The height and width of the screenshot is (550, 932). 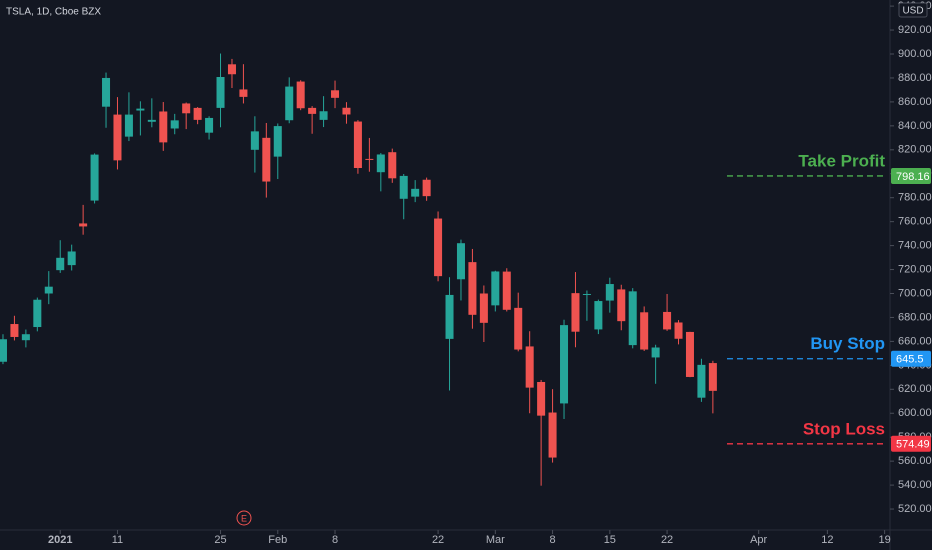 What do you see at coordinates (884, 540) in the screenshot?
I see `x-tick-label: 19` at bounding box center [884, 540].